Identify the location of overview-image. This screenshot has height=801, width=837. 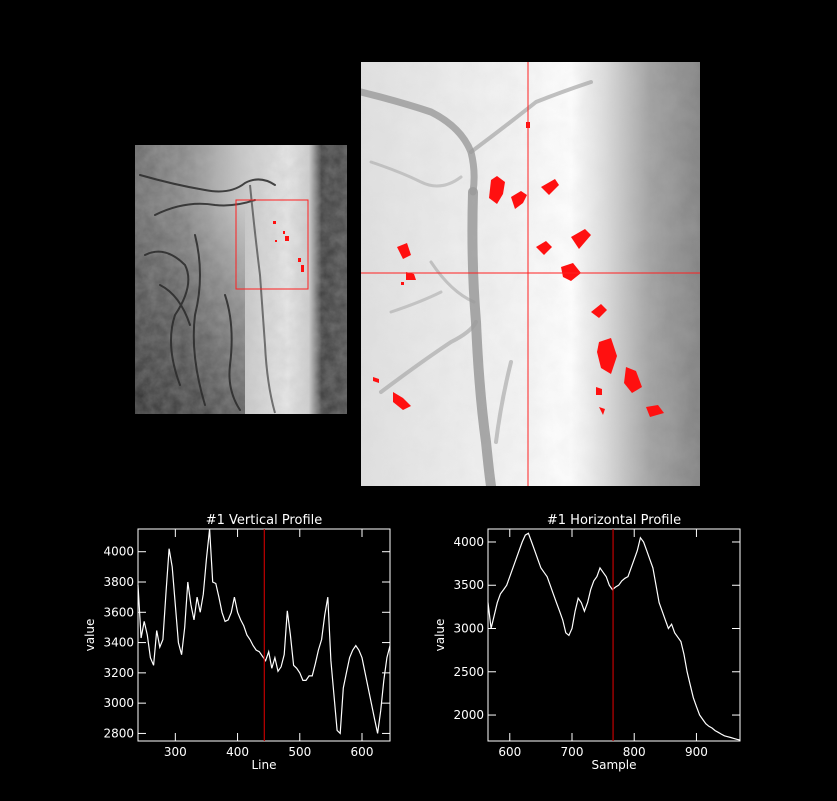
(241, 279).